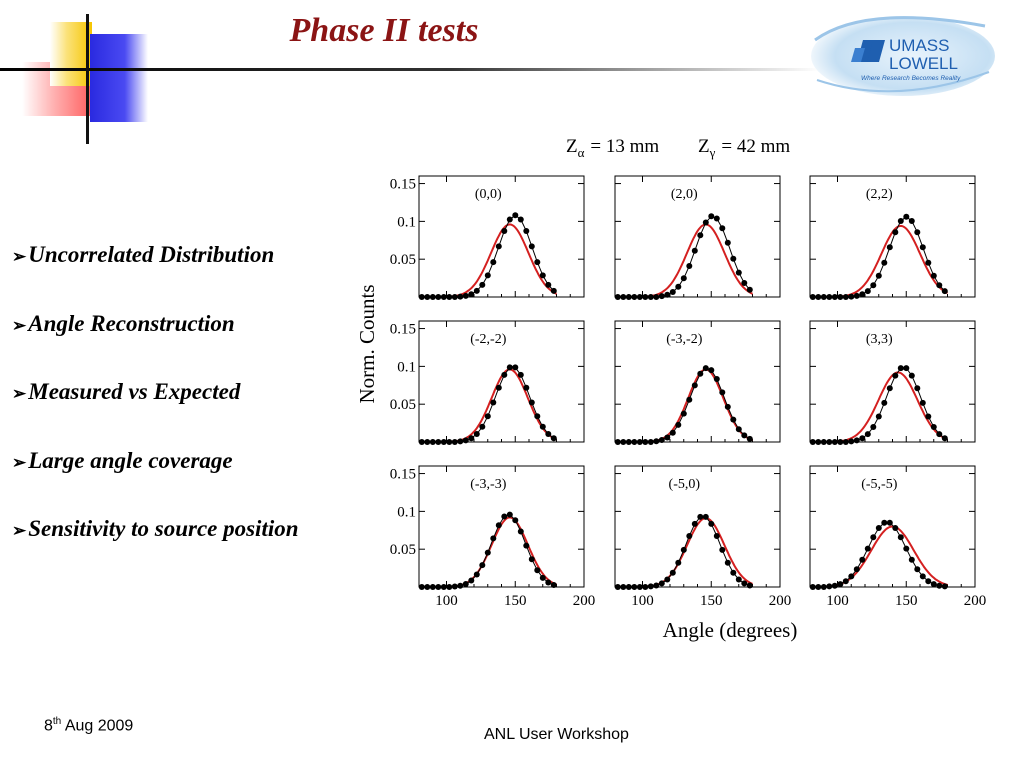 This screenshot has height=768, width=1024. What do you see at coordinates (879, 484) in the screenshot?
I see `panel-label: (-5,-5)` at bounding box center [879, 484].